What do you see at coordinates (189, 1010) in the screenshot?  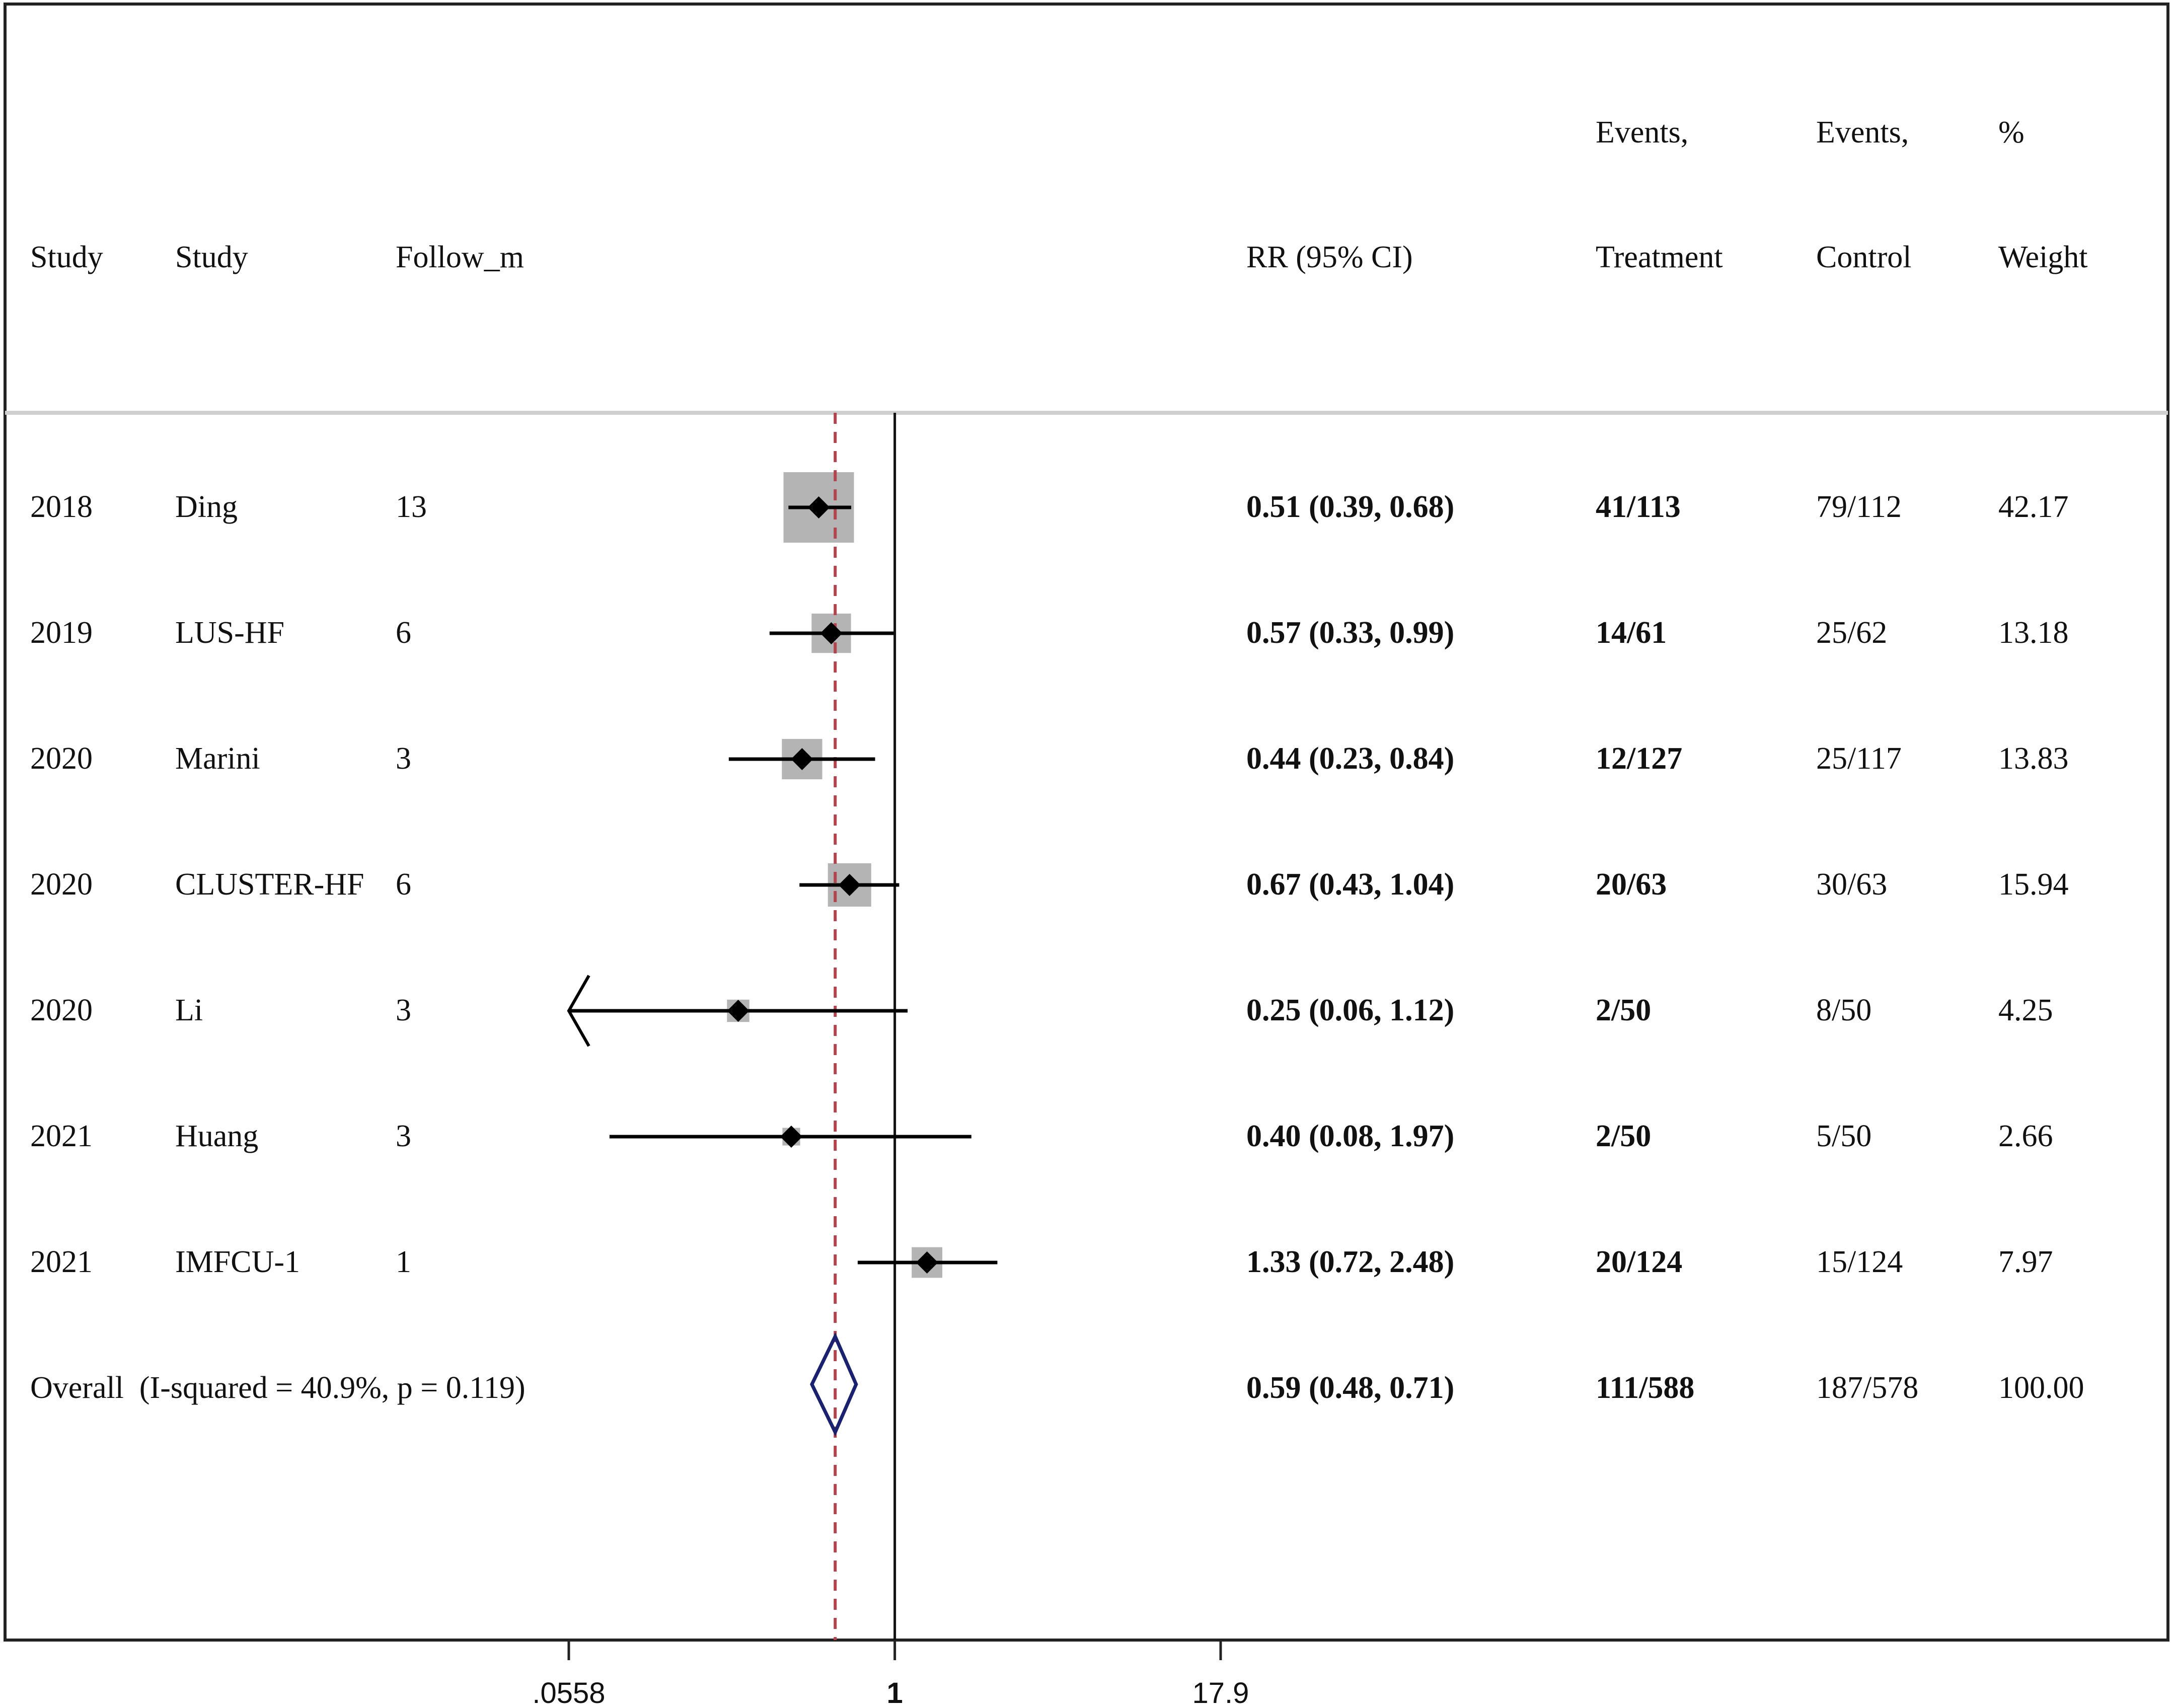 I see `row-study: Li` at bounding box center [189, 1010].